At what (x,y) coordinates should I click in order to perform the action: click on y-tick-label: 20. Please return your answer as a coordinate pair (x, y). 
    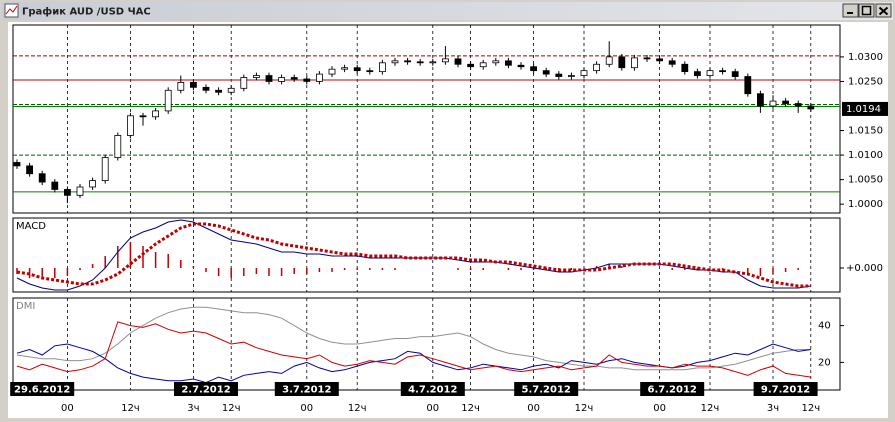
    Looking at the image, I should click on (824, 362).